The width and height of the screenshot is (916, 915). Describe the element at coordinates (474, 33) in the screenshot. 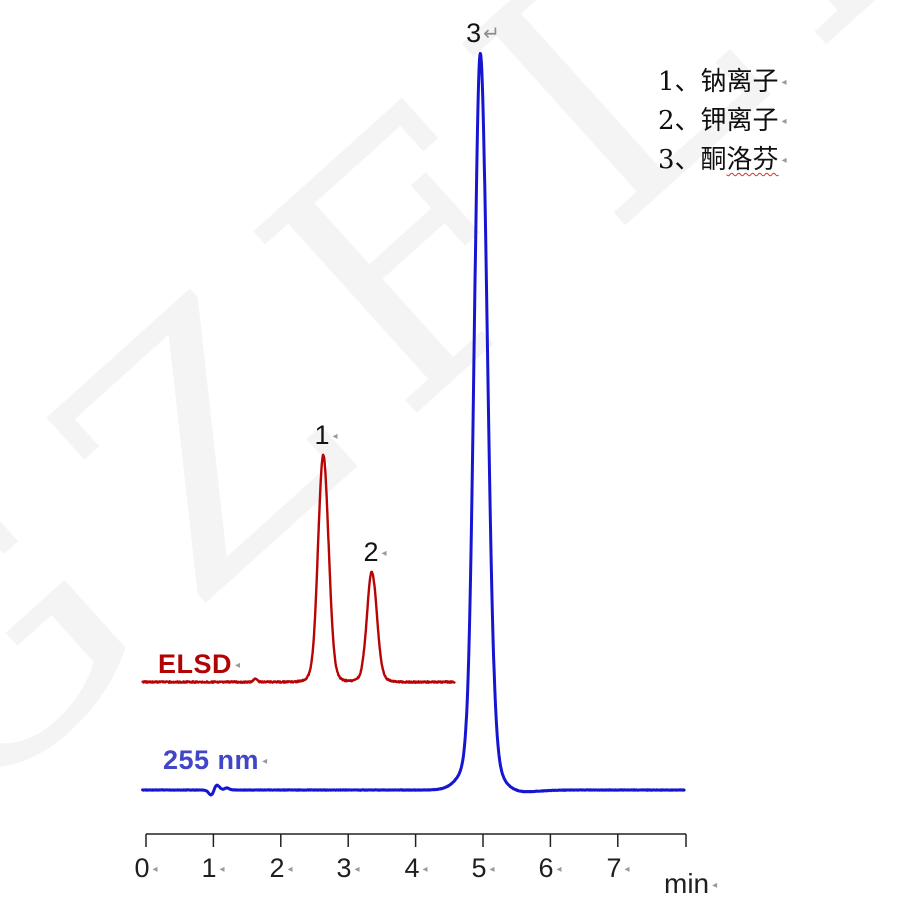

I see `peak-number: 3` at that location.